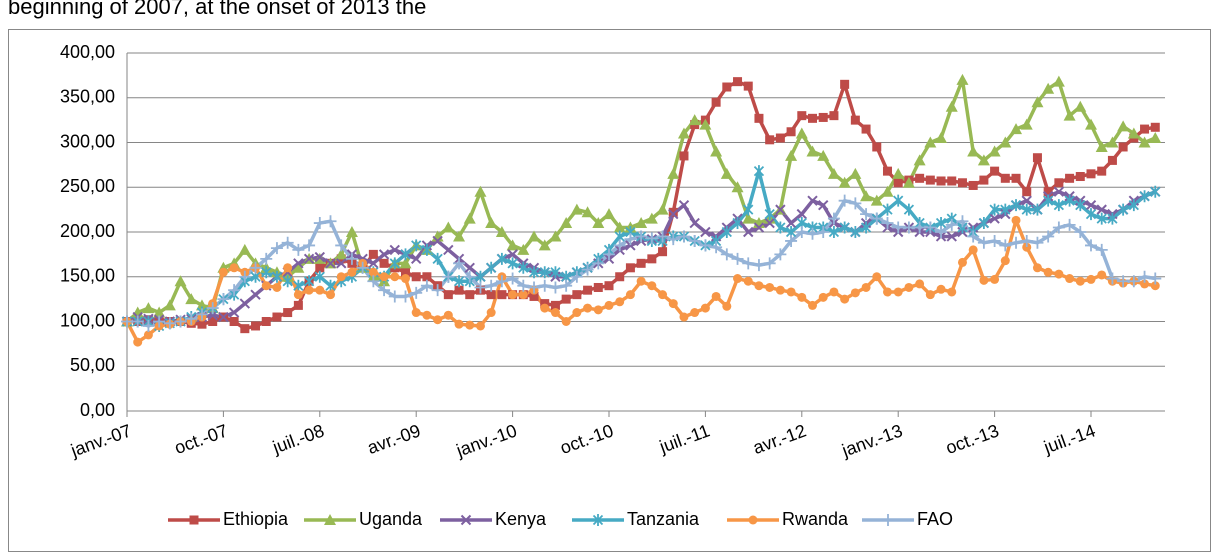 The width and height of the screenshot is (1212, 553). What do you see at coordinates (87, 97) in the screenshot?
I see `y-tick-label: 350,00` at bounding box center [87, 97].